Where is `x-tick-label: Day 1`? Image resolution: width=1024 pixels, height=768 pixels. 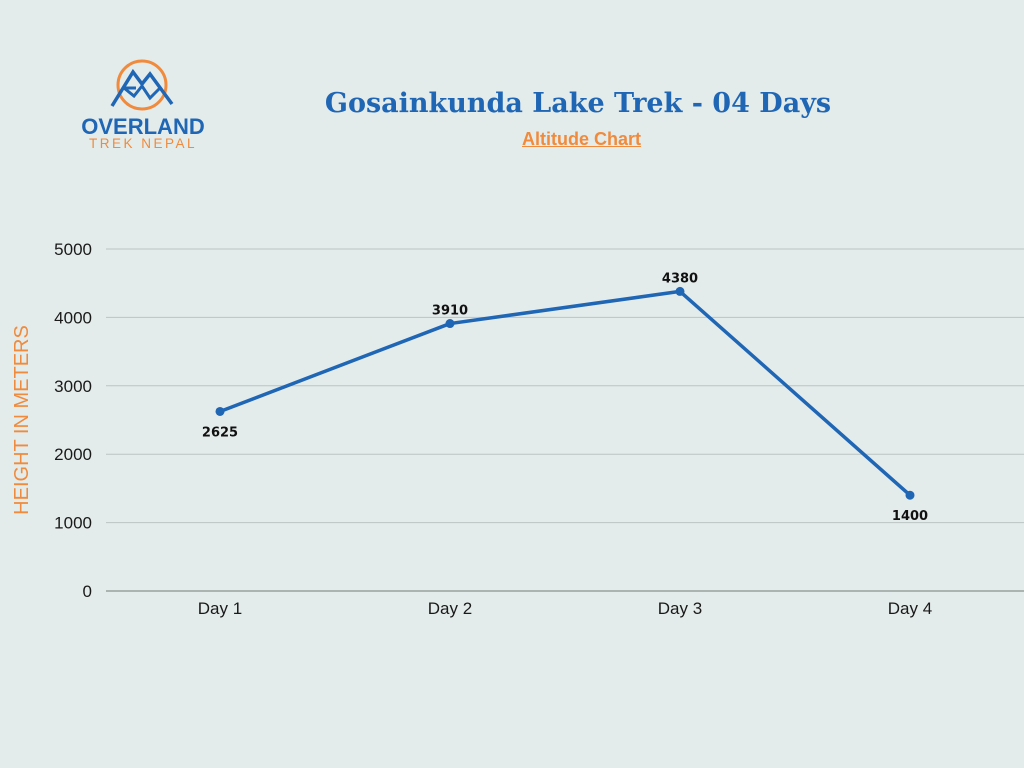 x-tick-label: Day 1 is located at coordinates (220, 608).